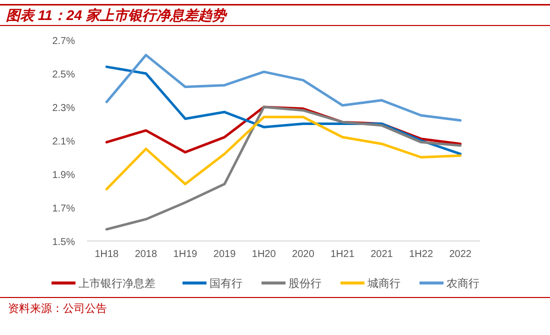  I want to click on text: 资料来源：公司公告, so click(57, 308).